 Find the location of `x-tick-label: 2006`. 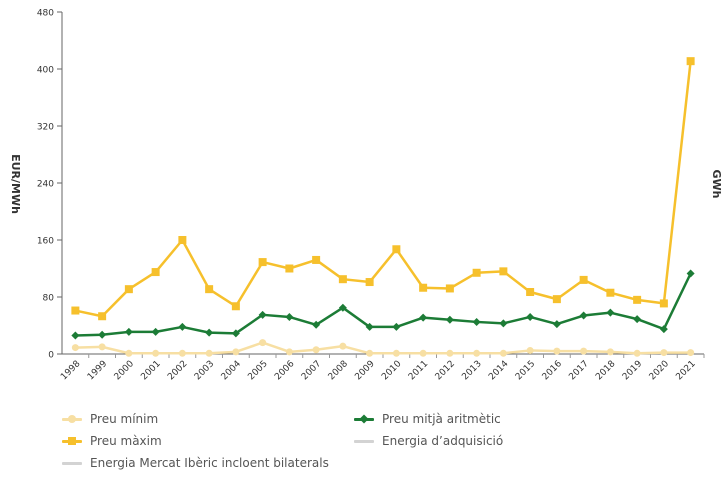

x-tick-label: 2006 is located at coordinates (284, 370).